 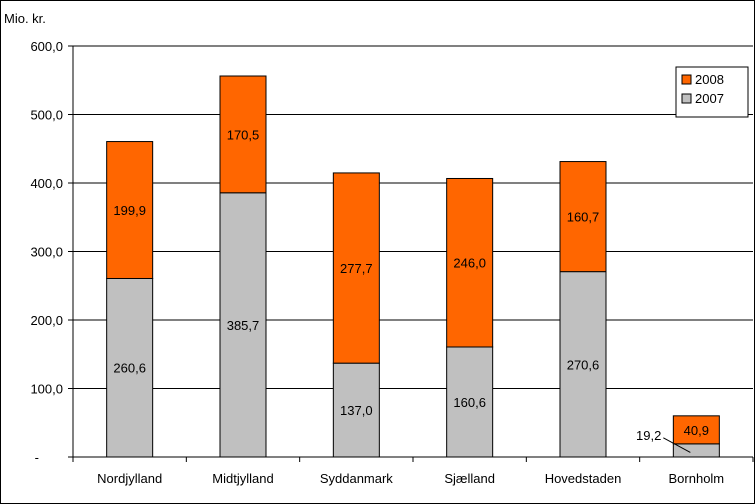 I want to click on legend-entry-2008: 2008, so click(x=709, y=79).